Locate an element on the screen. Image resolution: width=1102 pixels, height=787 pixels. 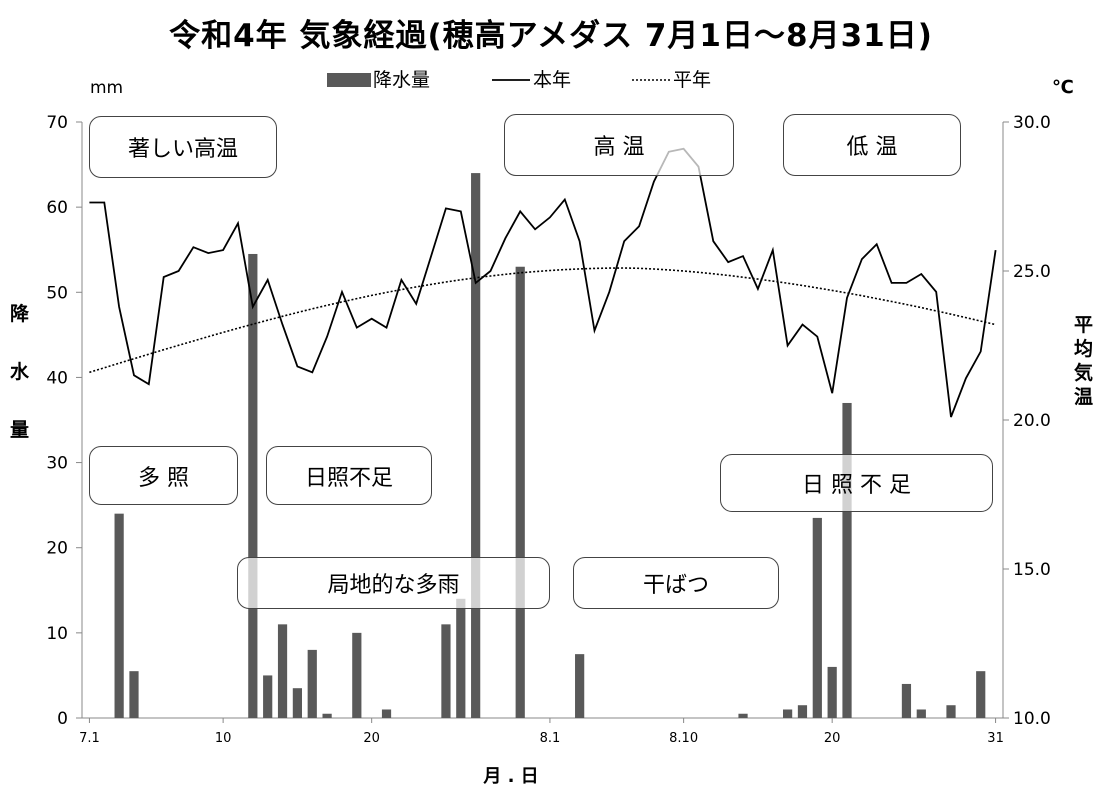
x-tick-label: 8.1 is located at coordinates (550, 738).